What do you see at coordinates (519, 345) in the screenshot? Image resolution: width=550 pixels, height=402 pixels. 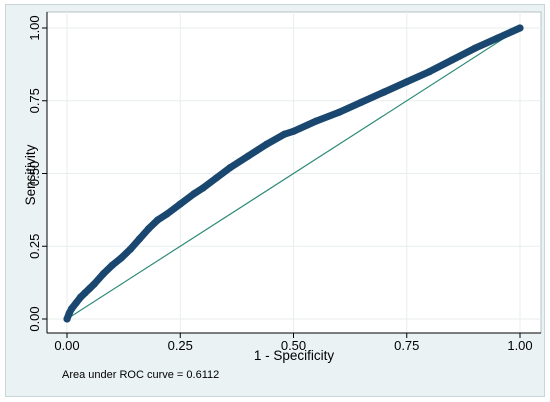 I see `x-tick-label-4: 1.00` at bounding box center [519, 345].